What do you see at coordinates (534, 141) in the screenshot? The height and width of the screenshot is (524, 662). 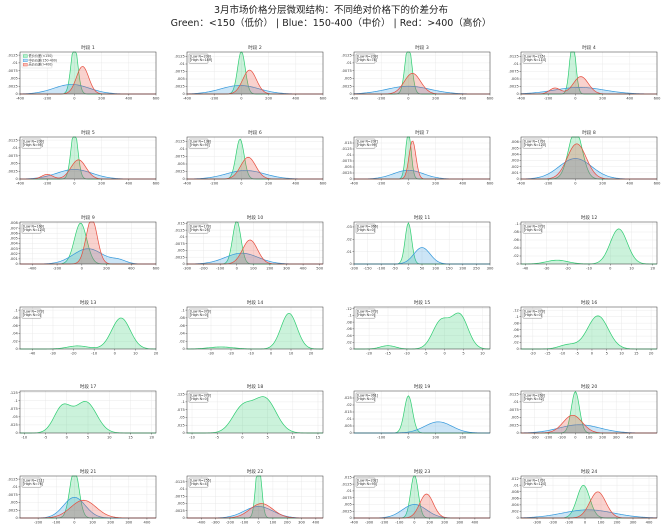 I see `count-note-text: [Low N=170]` at bounding box center [534, 141].